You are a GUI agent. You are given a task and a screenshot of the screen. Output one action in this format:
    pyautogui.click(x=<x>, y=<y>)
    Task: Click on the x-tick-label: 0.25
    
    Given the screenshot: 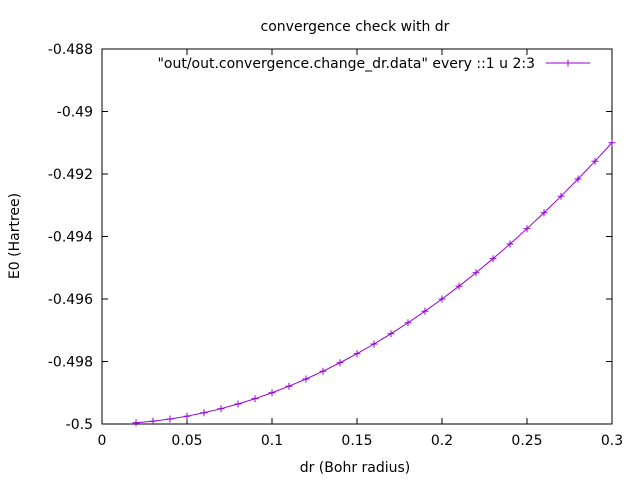 What is the action you would take?
    pyautogui.click(x=526, y=441)
    